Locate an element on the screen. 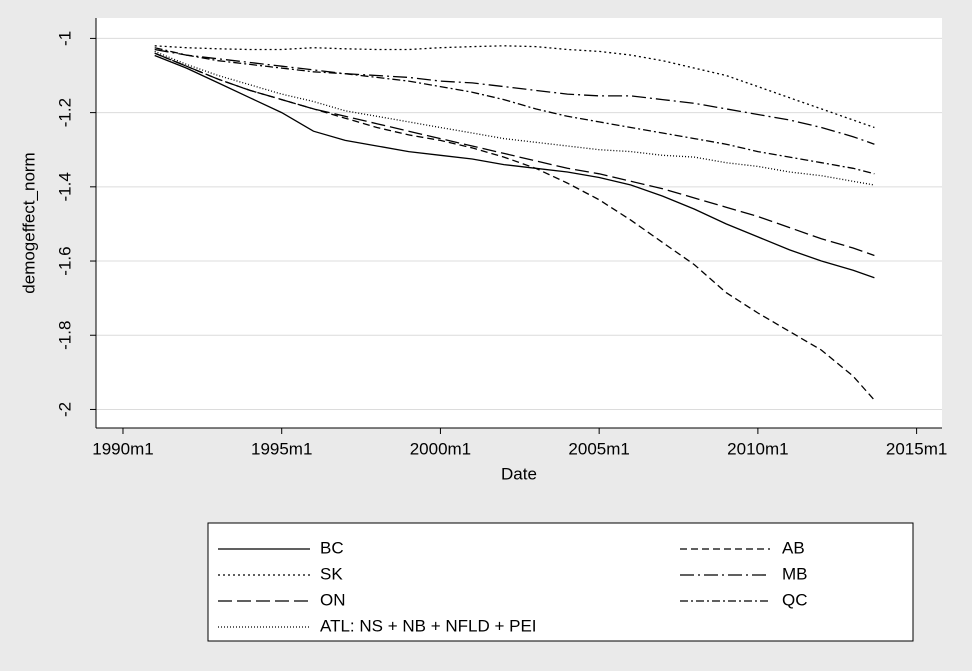 This screenshot has width=972, height=671. x-tick-label: 1990m1 is located at coordinates (122, 448).